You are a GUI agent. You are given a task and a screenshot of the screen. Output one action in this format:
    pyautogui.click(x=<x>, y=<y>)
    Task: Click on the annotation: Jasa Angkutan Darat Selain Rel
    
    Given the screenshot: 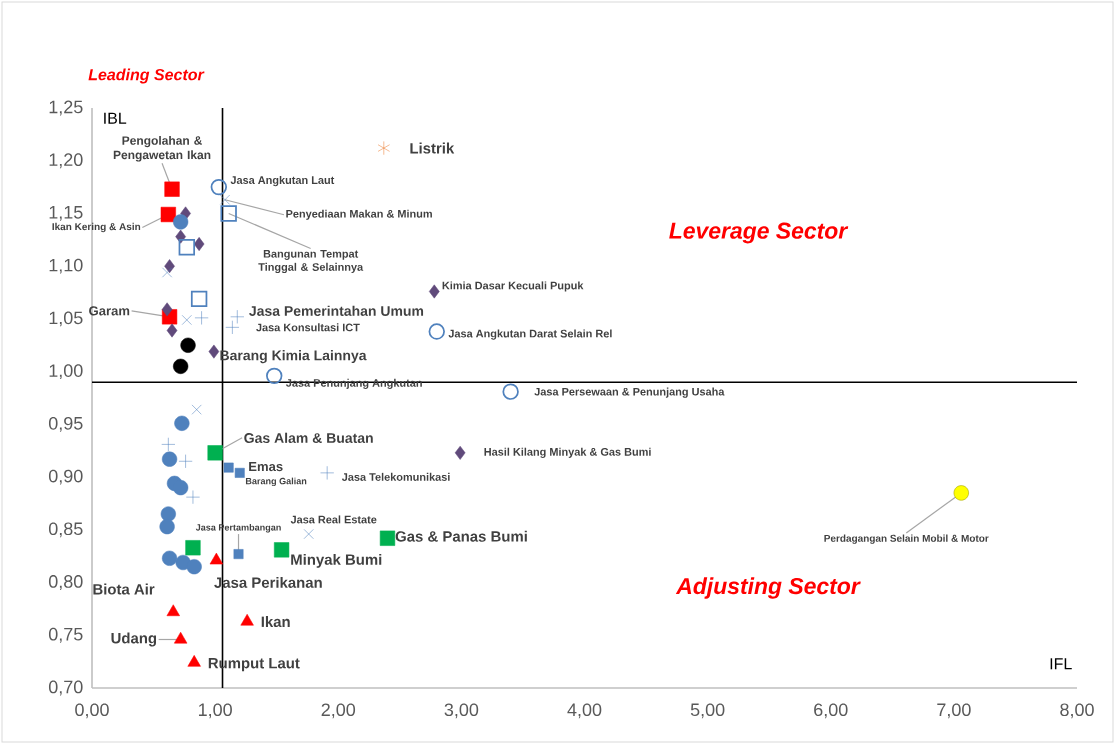 What is the action you would take?
    pyautogui.click(x=530, y=334)
    